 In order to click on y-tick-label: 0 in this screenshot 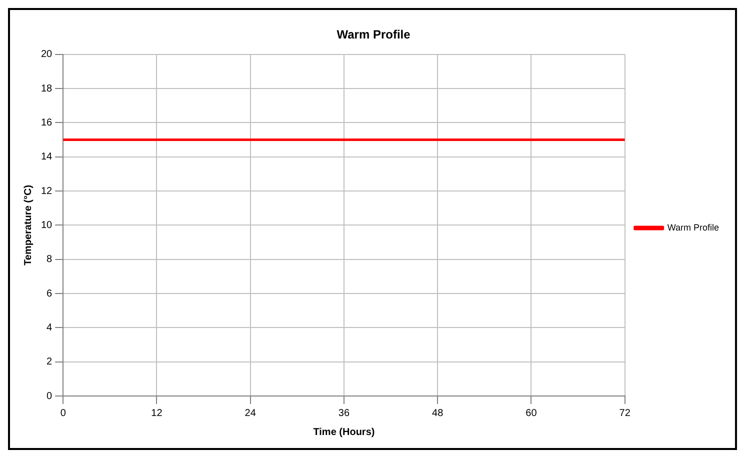, I will do `click(49, 396)`.